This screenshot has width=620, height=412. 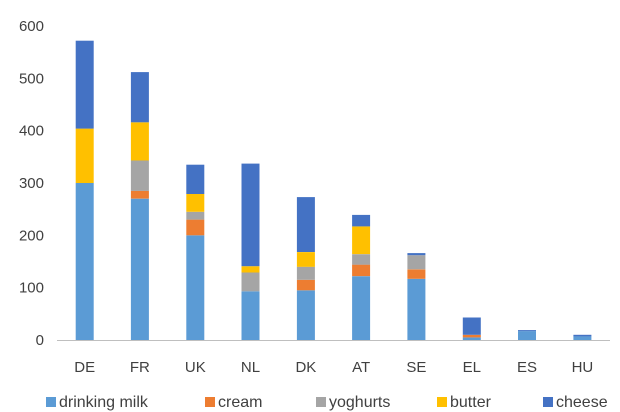 What do you see at coordinates (359, 402) in the screenshot?
I see `legend-label-yoghurts: yoghurts` at bounding box center [359, 402].